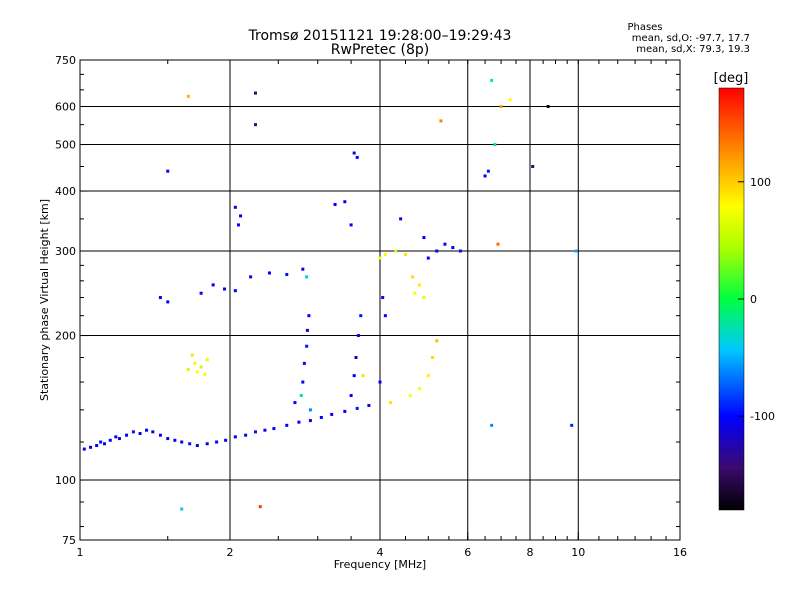 This screenshot has height=604, width=800. What do you see at coordinates (380, 36) in the screenshot?
I see `chart-title: Tromsø 20151121 19:28:00–19:29:43` at bounding box center [380, 36].